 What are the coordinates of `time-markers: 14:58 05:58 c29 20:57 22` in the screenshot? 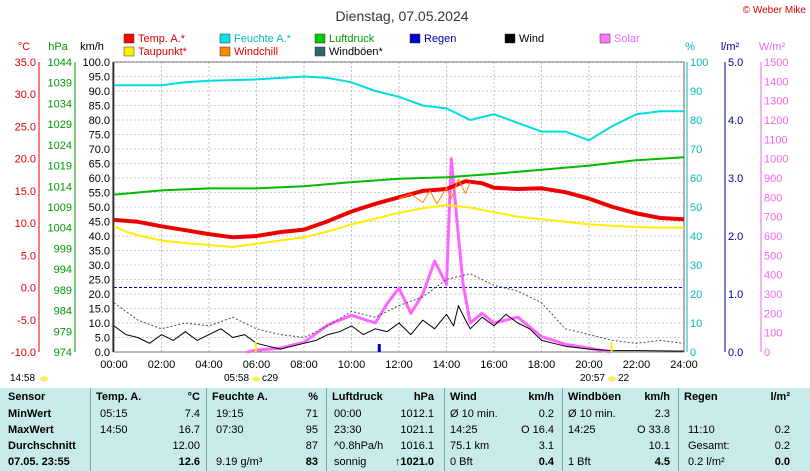 It's located at (320, 363).